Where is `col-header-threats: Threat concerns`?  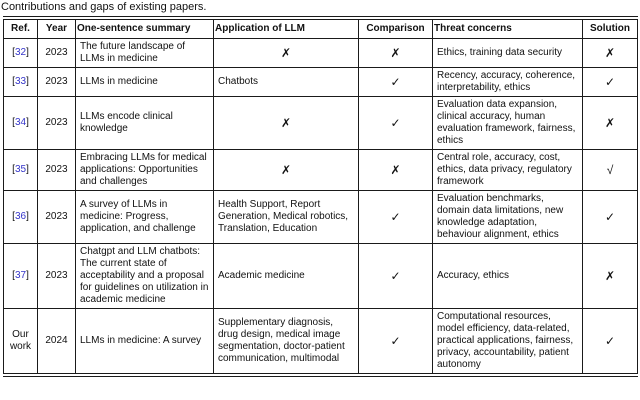 col-header-threats: Threat concerns is located at coordinates (507, 29).